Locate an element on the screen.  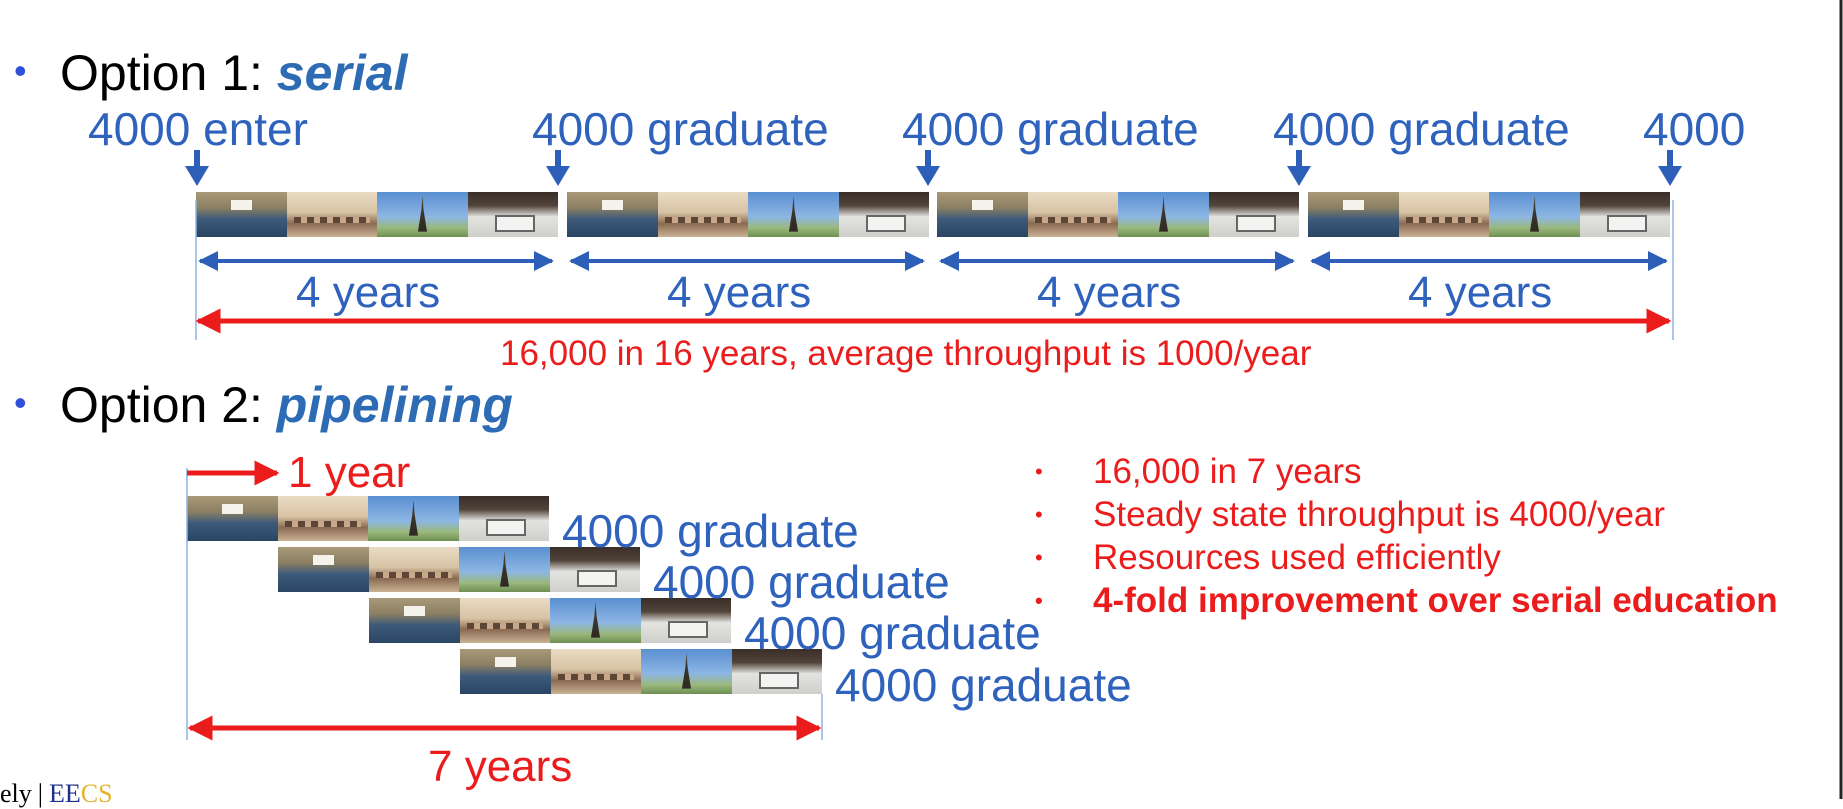
option1-prefix: Option 1: is located at coordinates (168, 73).